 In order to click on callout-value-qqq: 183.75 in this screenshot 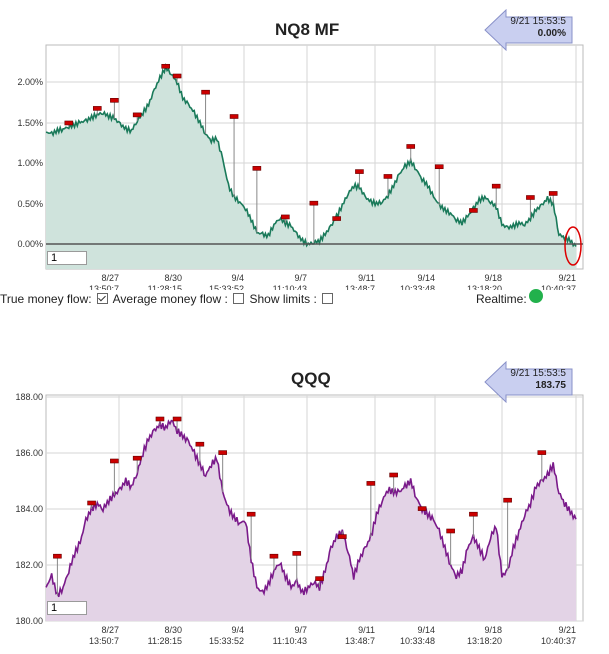, I will do `click(550, 385)`.